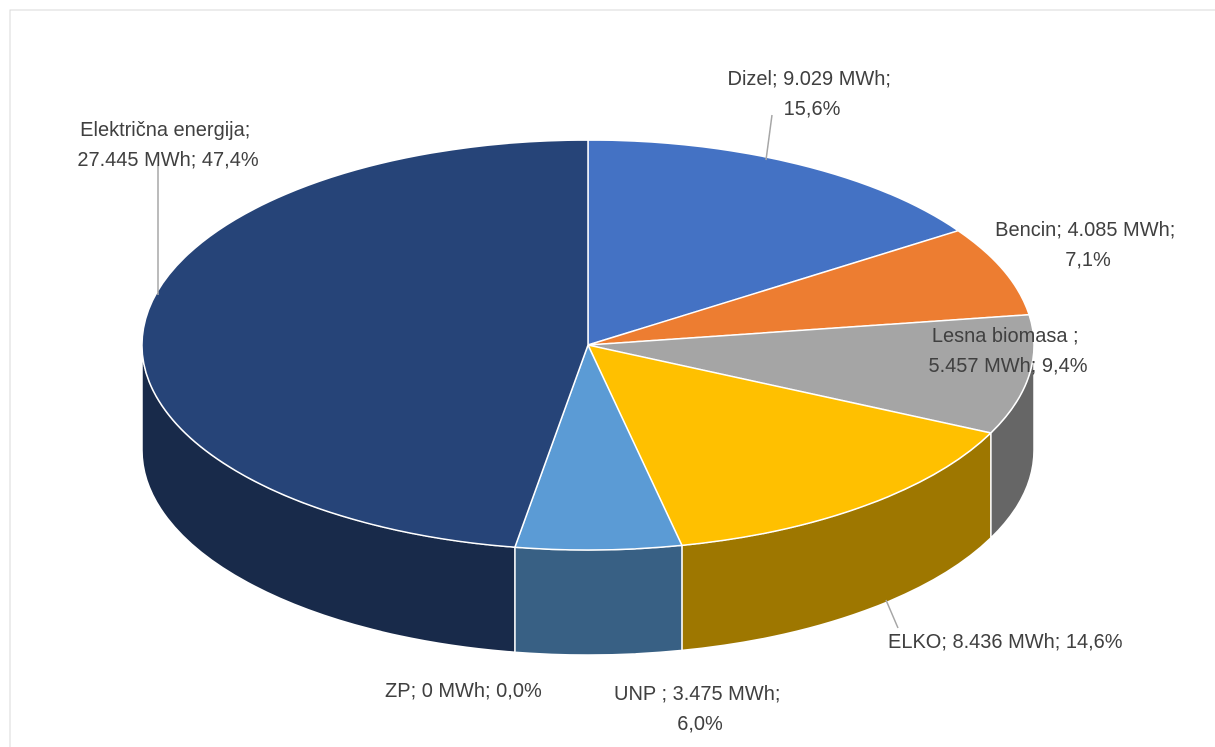  Describe the element at coordinates (1003, 642) in the screenshot. I see `data-label-part: 8.436 MWh` at that location.